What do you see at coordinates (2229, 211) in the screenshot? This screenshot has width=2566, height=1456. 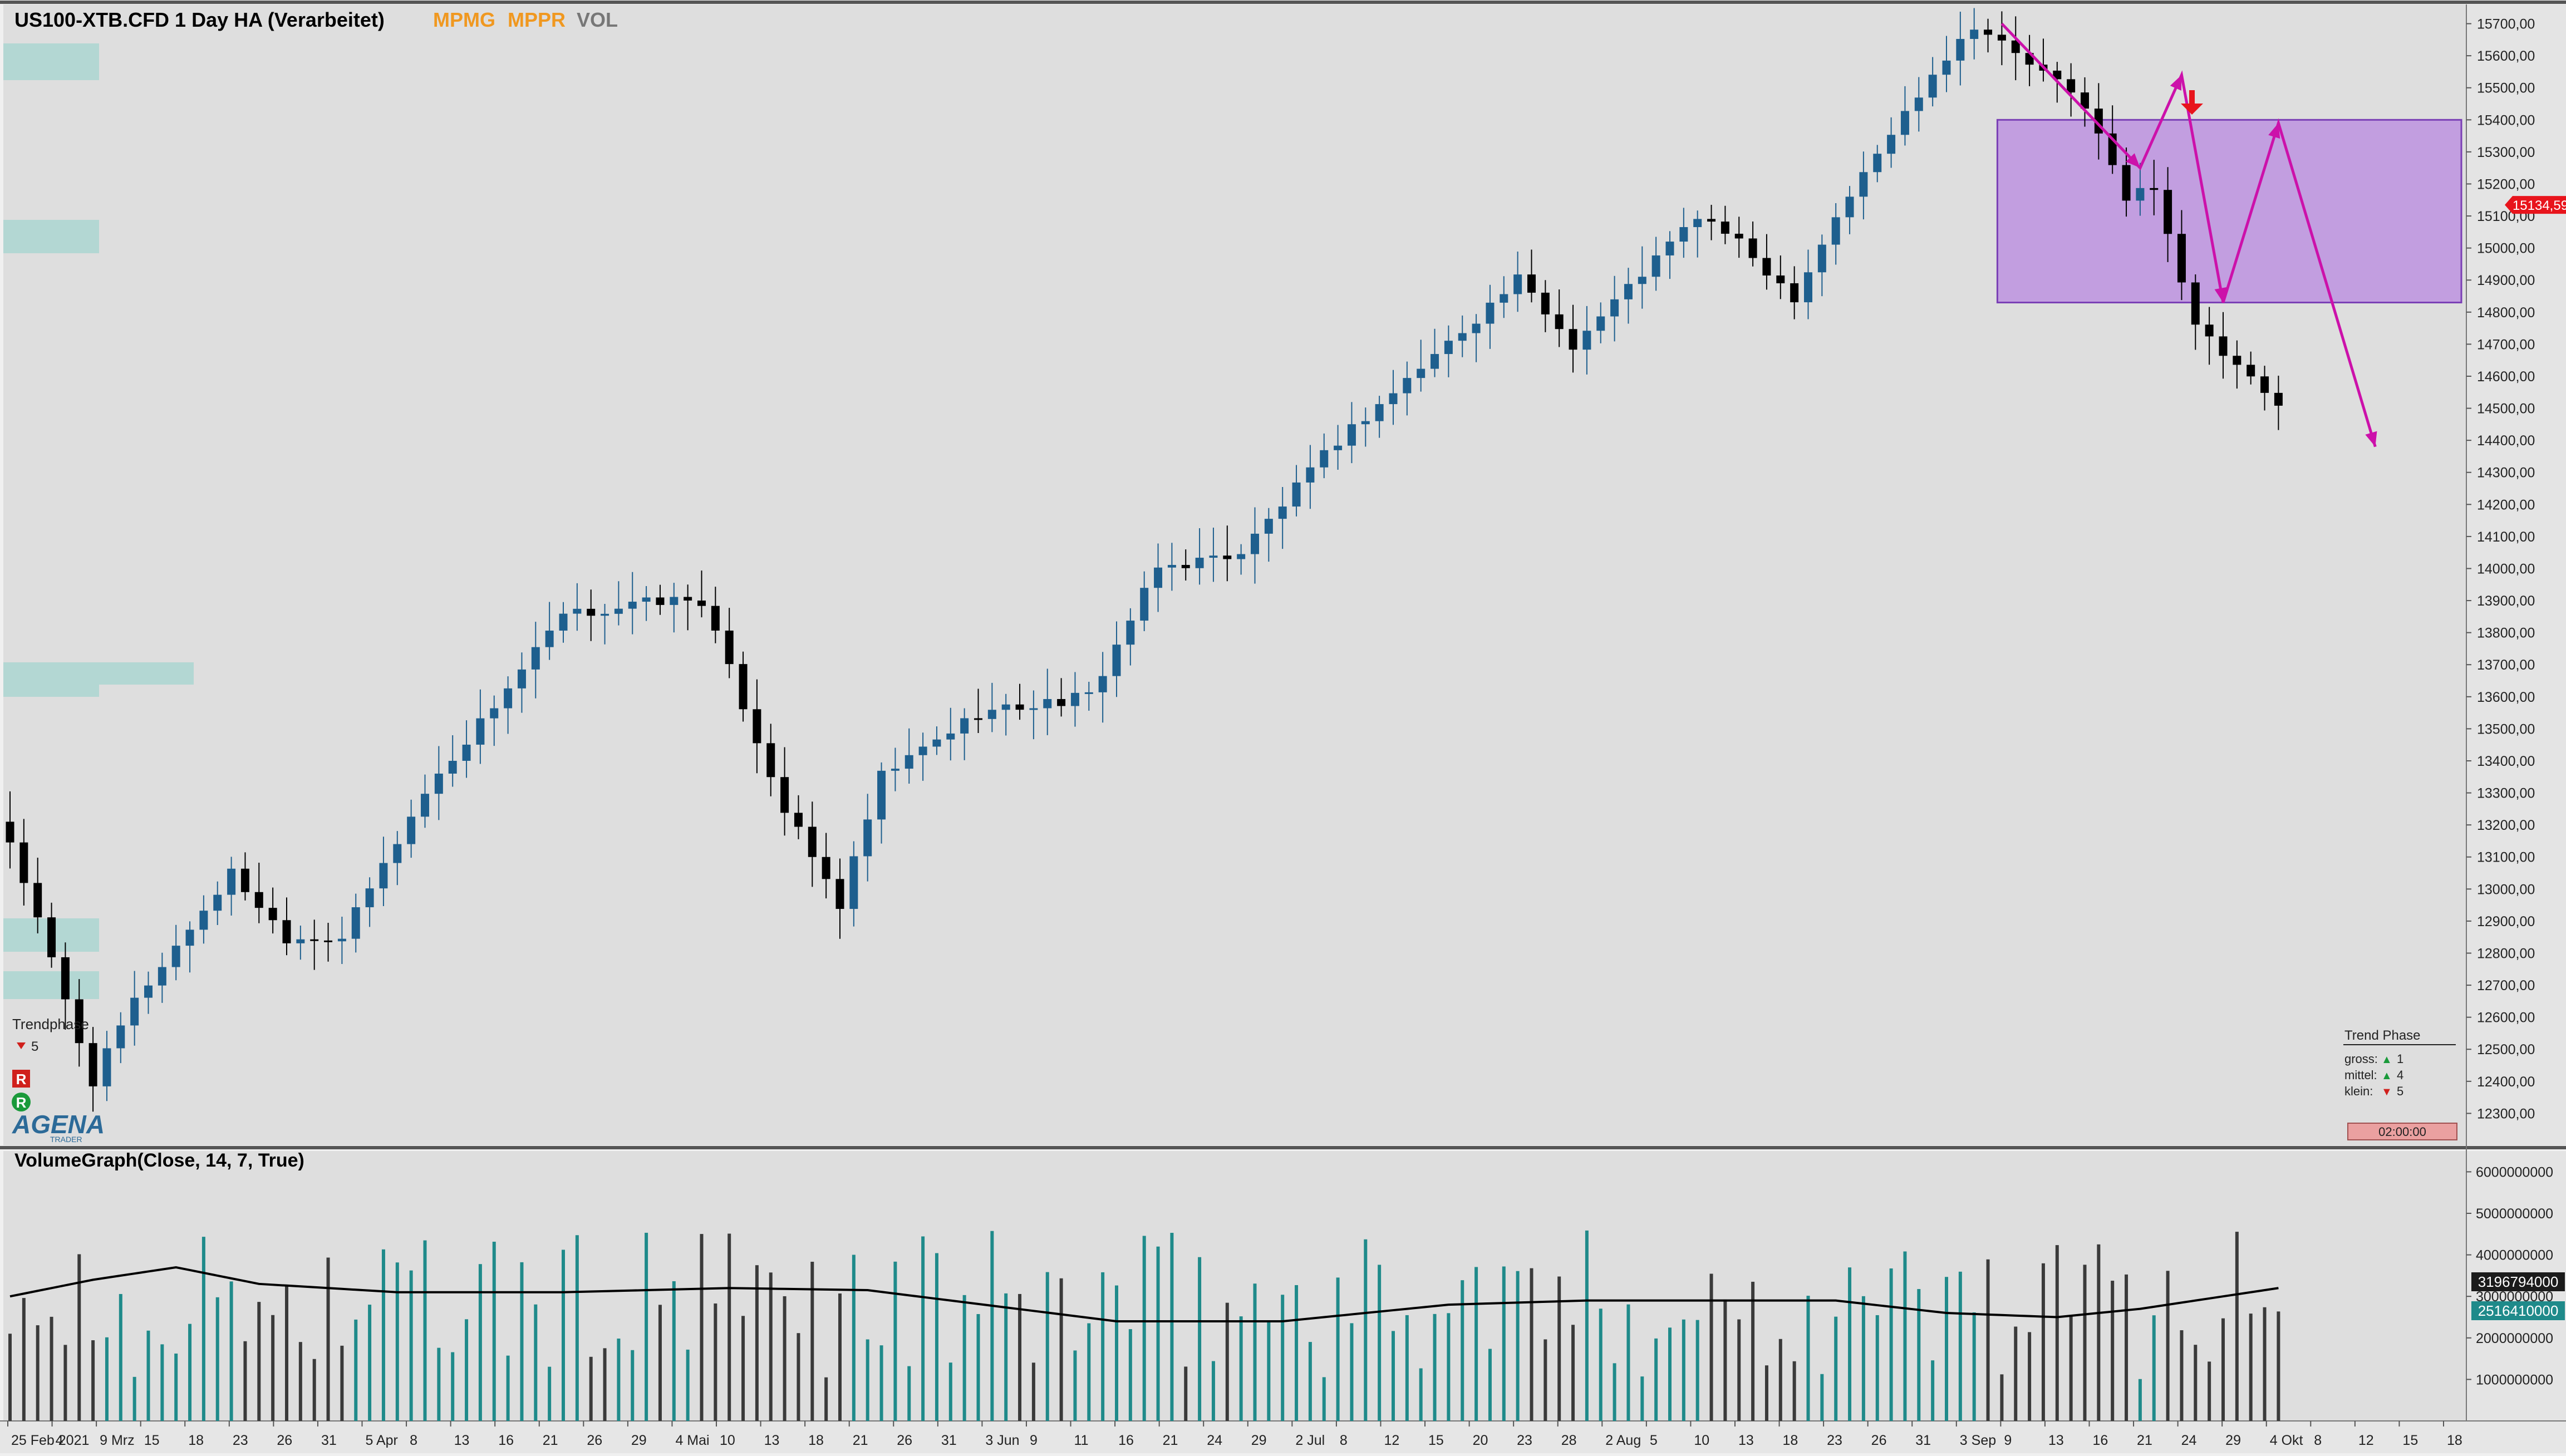 I see `resistance-zone` at bounding box center [2229, 211].